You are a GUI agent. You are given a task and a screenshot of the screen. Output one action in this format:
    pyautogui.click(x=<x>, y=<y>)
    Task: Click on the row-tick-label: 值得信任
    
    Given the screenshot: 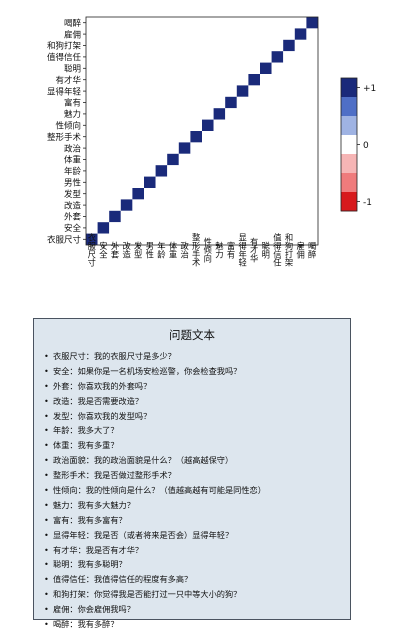 What is the action you would take?
    pyautogui.click(x=64, y=57)
    